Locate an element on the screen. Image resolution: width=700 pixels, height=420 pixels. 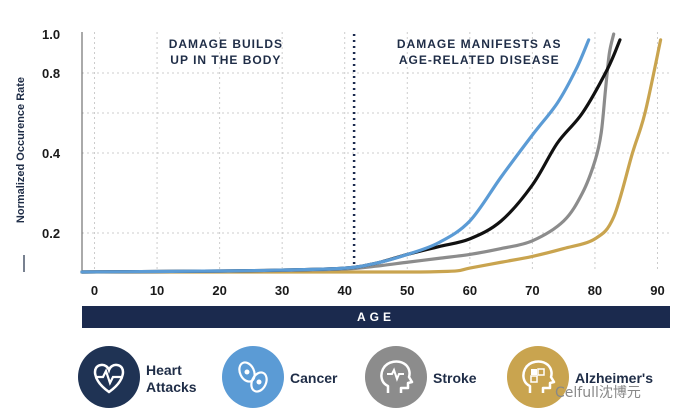
annotation-line: UP IN THE BODY is located at coordinates (225, 60).